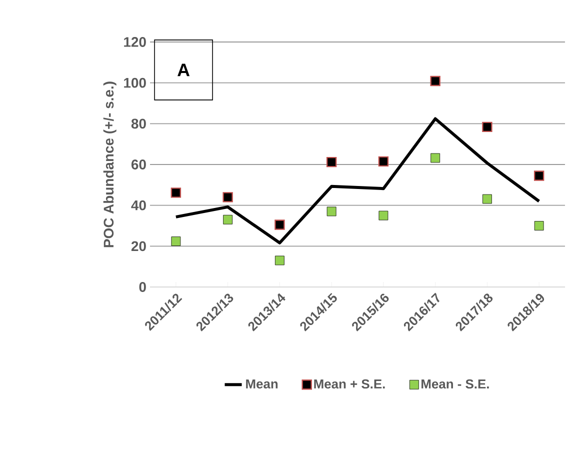 The image size is (587, 455). I want to click on y-axis-title: POC Abundance (+/- s.e.), so click(109, 165).